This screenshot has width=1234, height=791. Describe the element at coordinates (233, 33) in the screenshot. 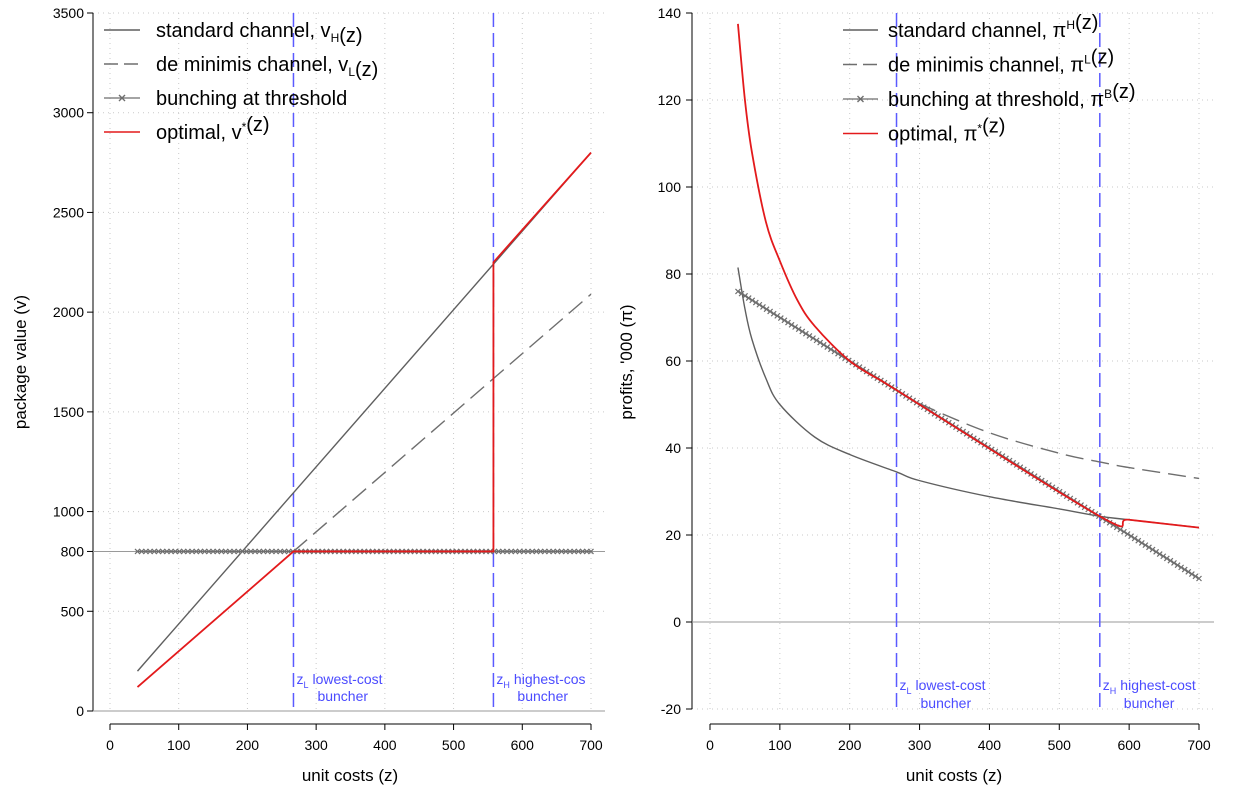

I see `legend-item-0: standard channel, vH(z)` at that location.